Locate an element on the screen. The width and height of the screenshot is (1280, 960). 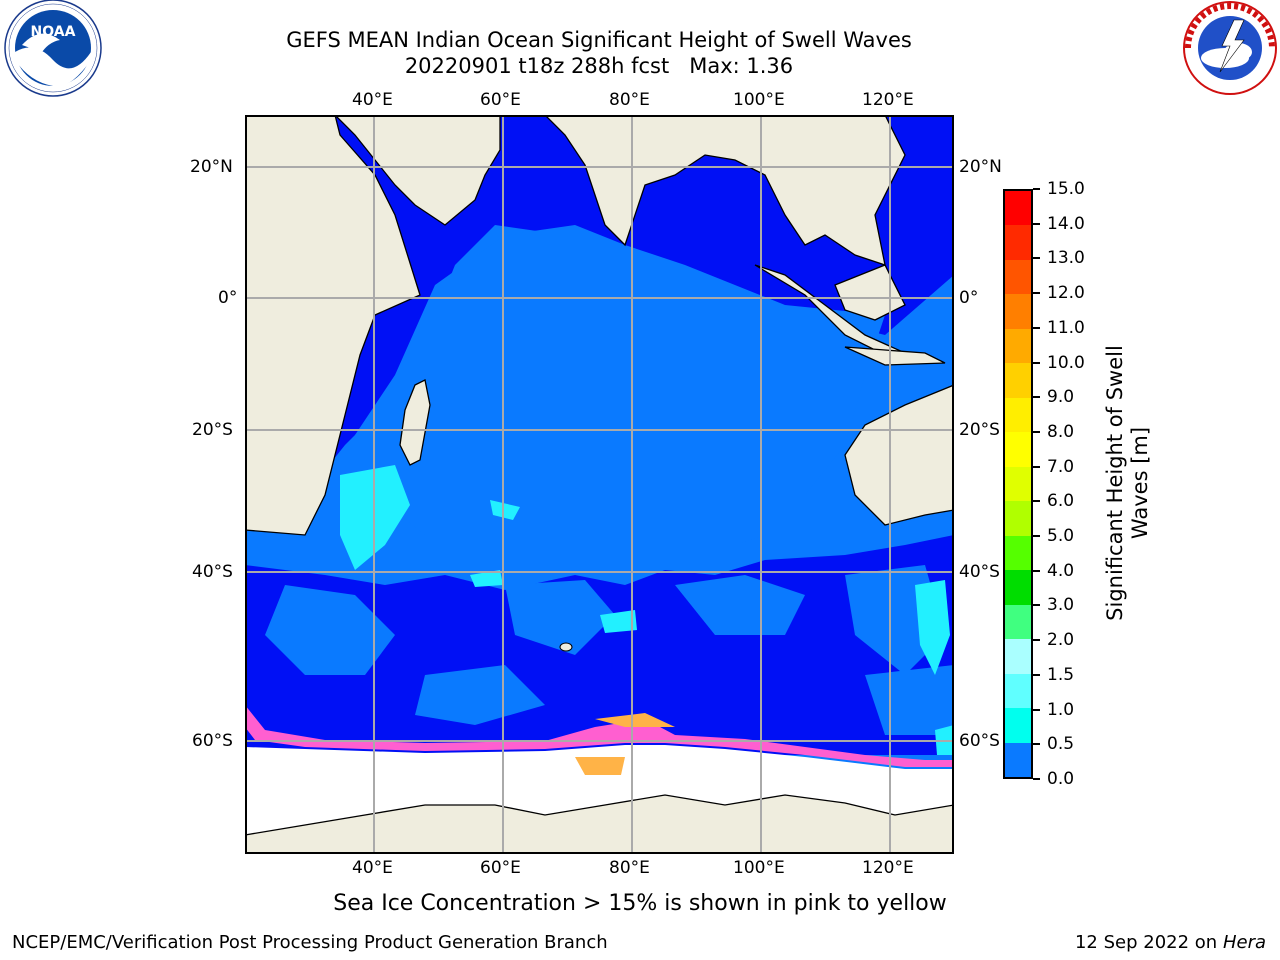
lon-tick-bottom-2: 60°E is located at coordinates (500, 868).